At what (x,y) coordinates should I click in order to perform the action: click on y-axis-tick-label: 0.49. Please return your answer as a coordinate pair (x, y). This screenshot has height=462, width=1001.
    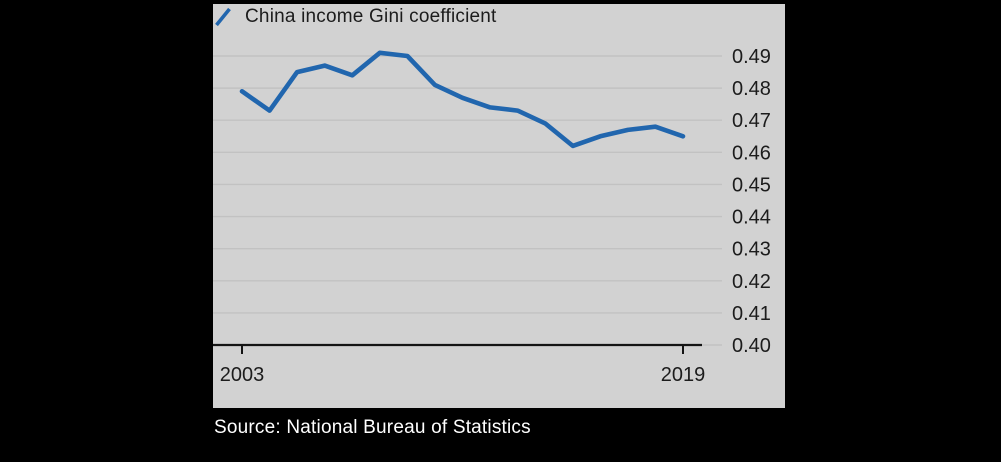
    Looking at the image, I should click on (751, 57).